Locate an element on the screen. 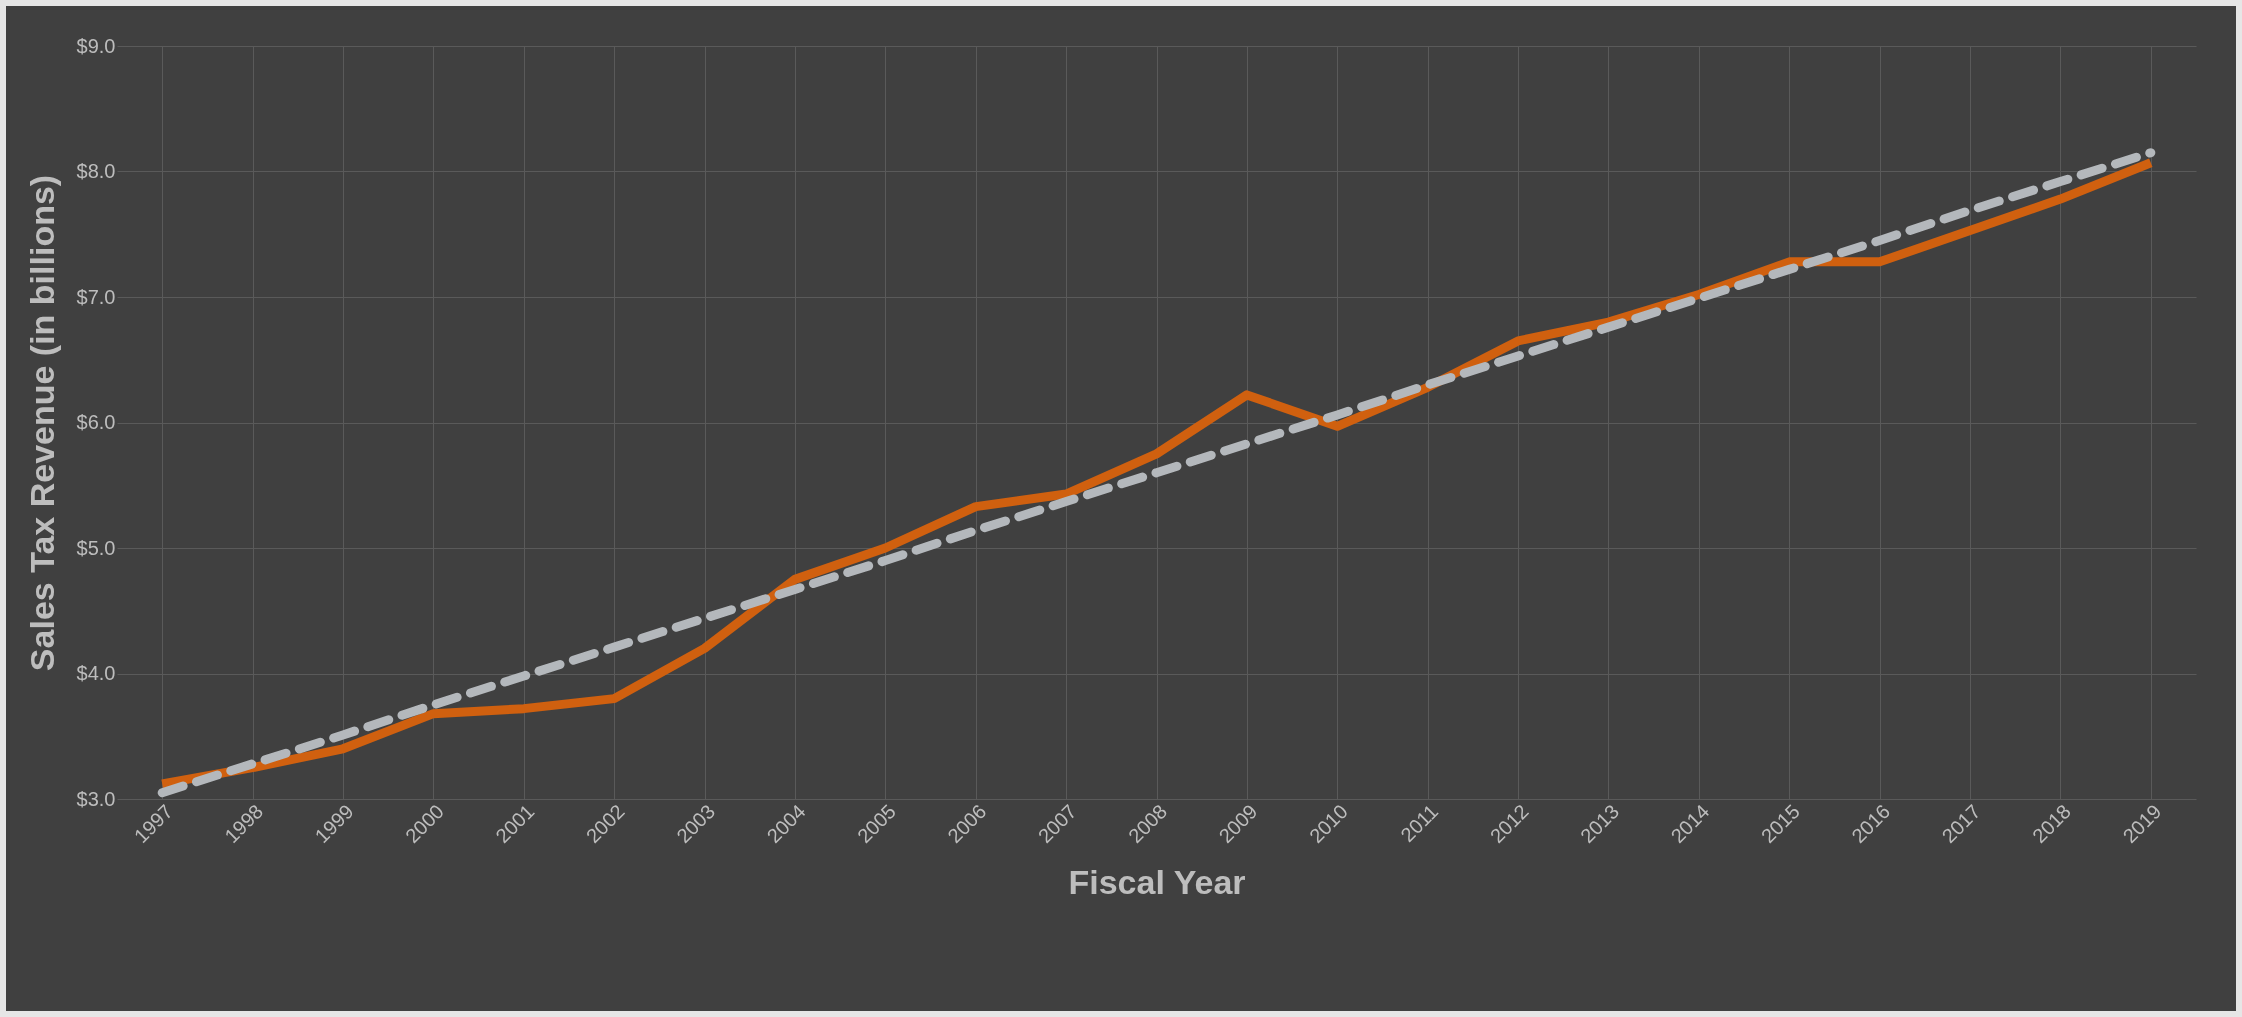 This screenshot has width=2242, height=1017. y-tick-label: $9.0 is located at coordinates (96, 45).